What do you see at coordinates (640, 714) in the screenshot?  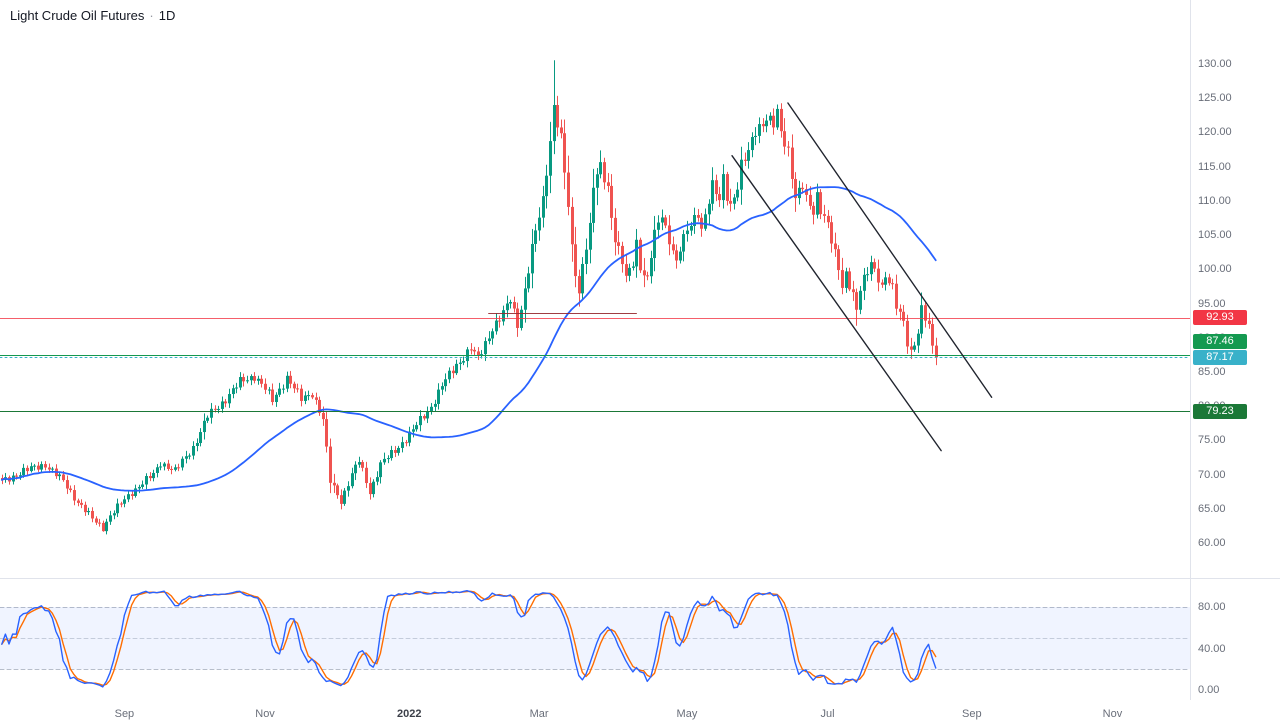 I see `time-axis: Sep Nov 2022 Mar May Jul Sep Nov` at bounding box center [640, 714].